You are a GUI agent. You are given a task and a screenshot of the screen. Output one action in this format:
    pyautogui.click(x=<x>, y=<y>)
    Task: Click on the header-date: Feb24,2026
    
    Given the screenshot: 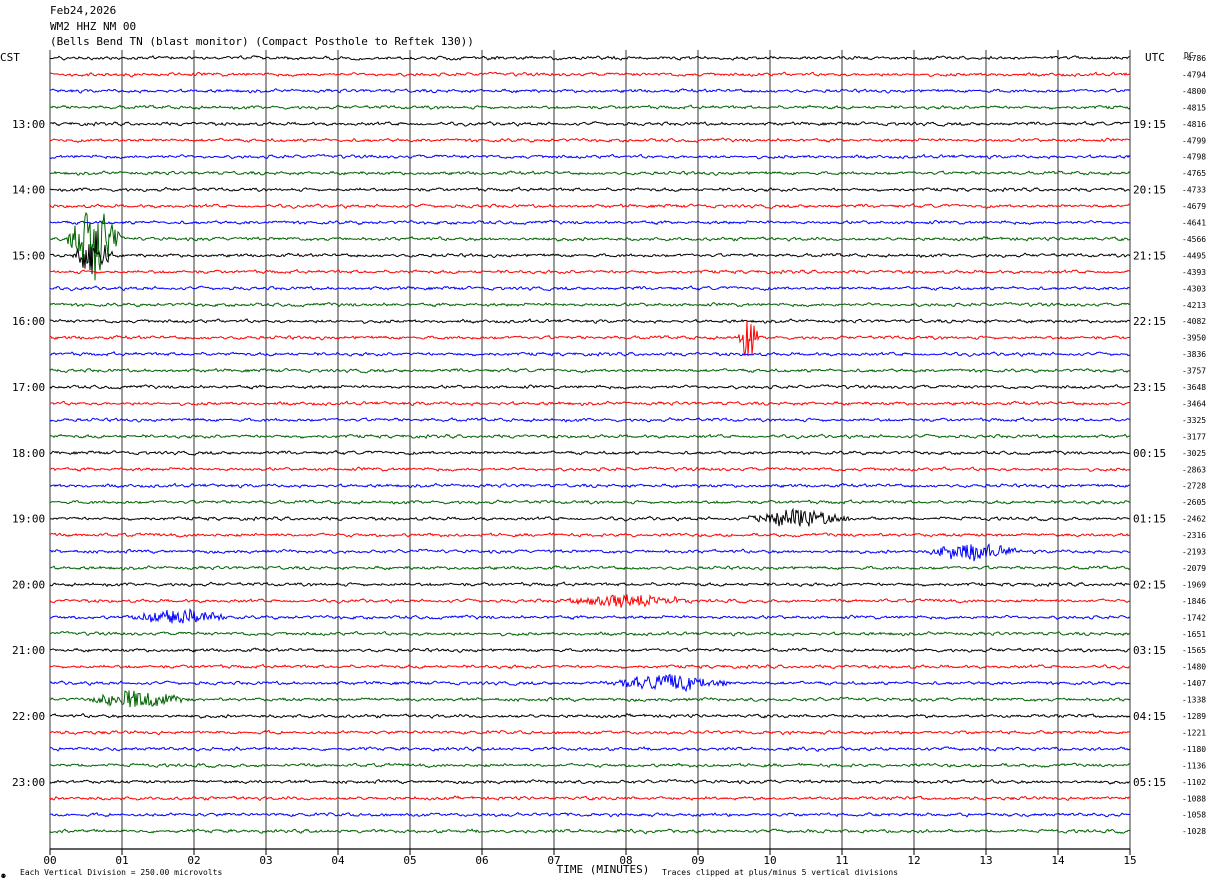 What is the action you would take?
    pyautogui.click(x=83, y=10)
    